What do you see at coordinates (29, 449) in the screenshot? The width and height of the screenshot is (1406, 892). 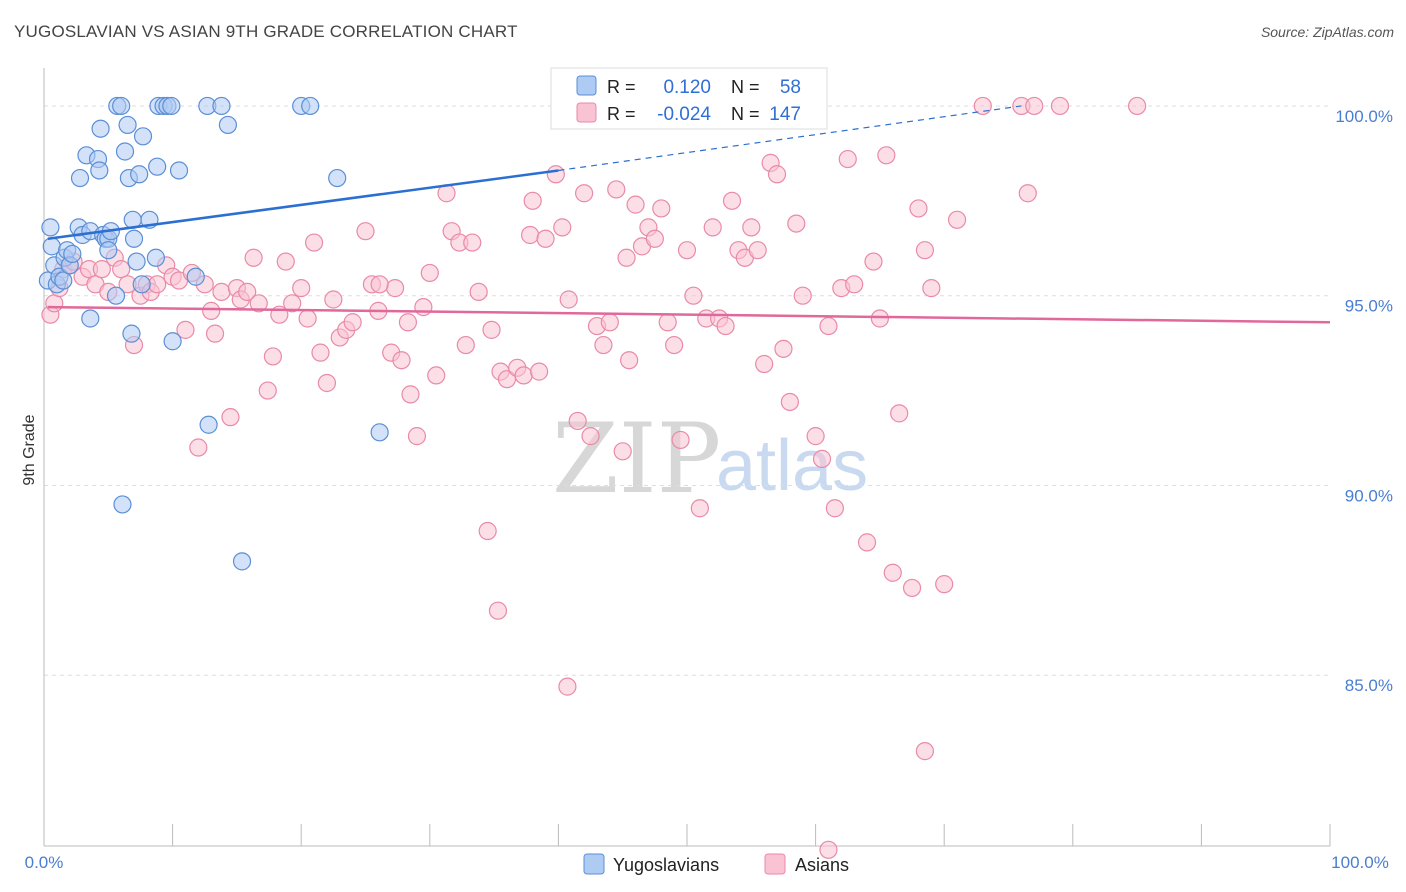 I see `y-axis-label: 9th Grade` at bounding box center [29, 449].